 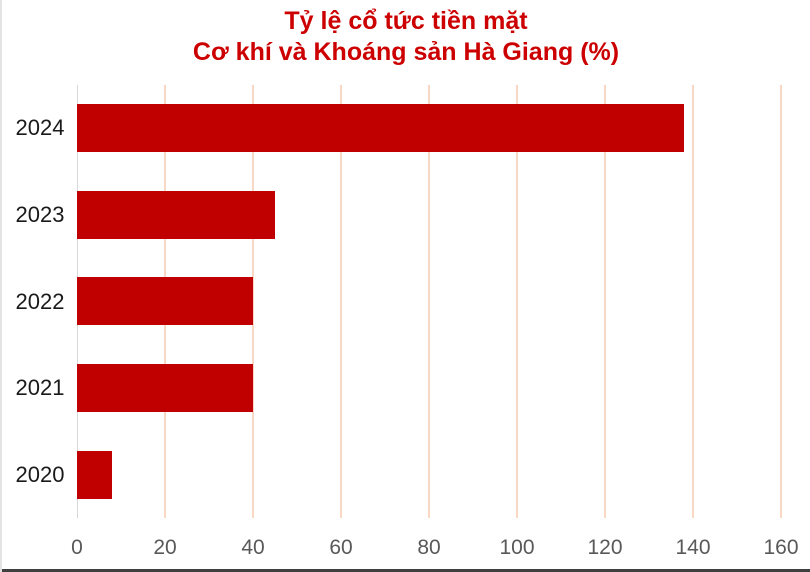 I want to click on bar-2022, so click(x=165, y=301).